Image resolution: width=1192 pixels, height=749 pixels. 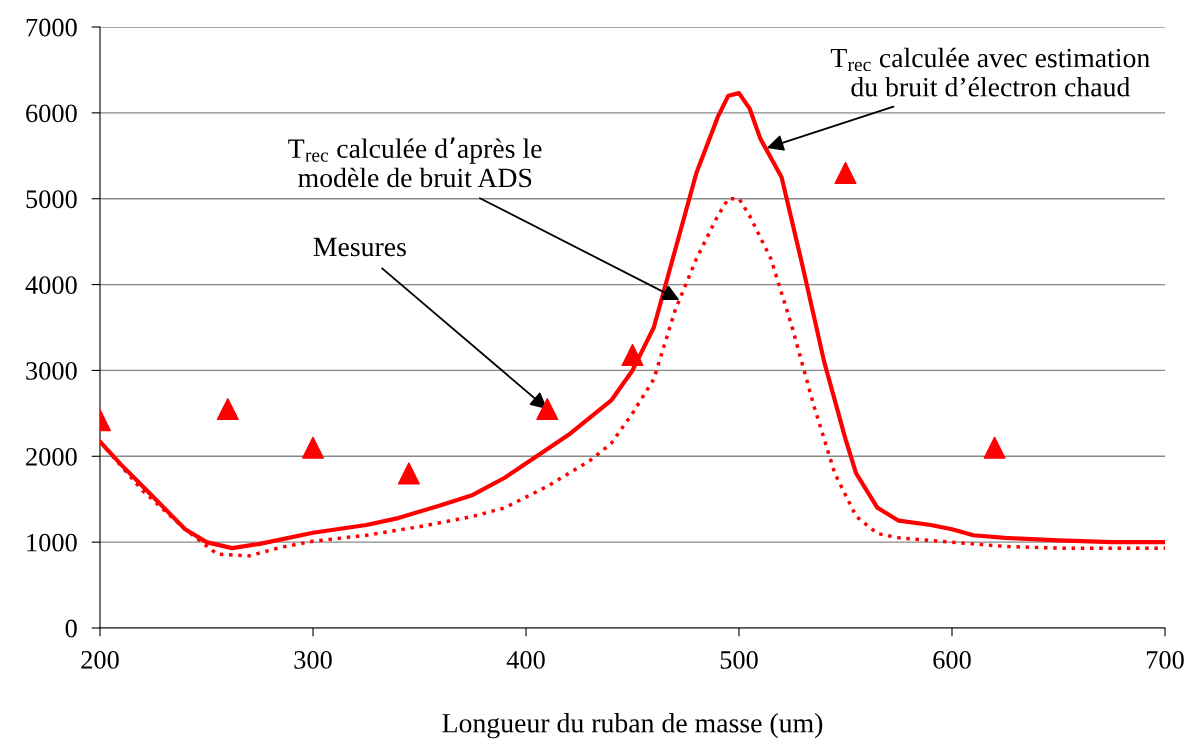 What do you see at coordinates (51, 113) in the screenshot?
I see `y-tick-label: 6000` at bounding box center [51, 113].